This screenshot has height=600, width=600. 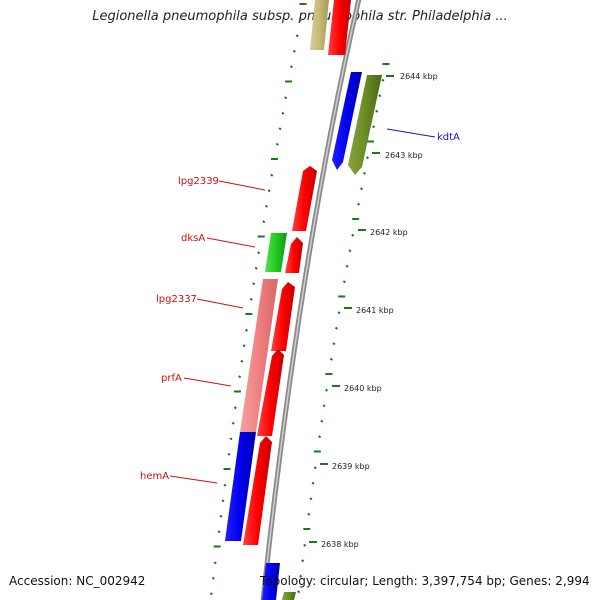 I want to click on gene-lpg2337-neighbor-arrow, so click(x=283, y=316).